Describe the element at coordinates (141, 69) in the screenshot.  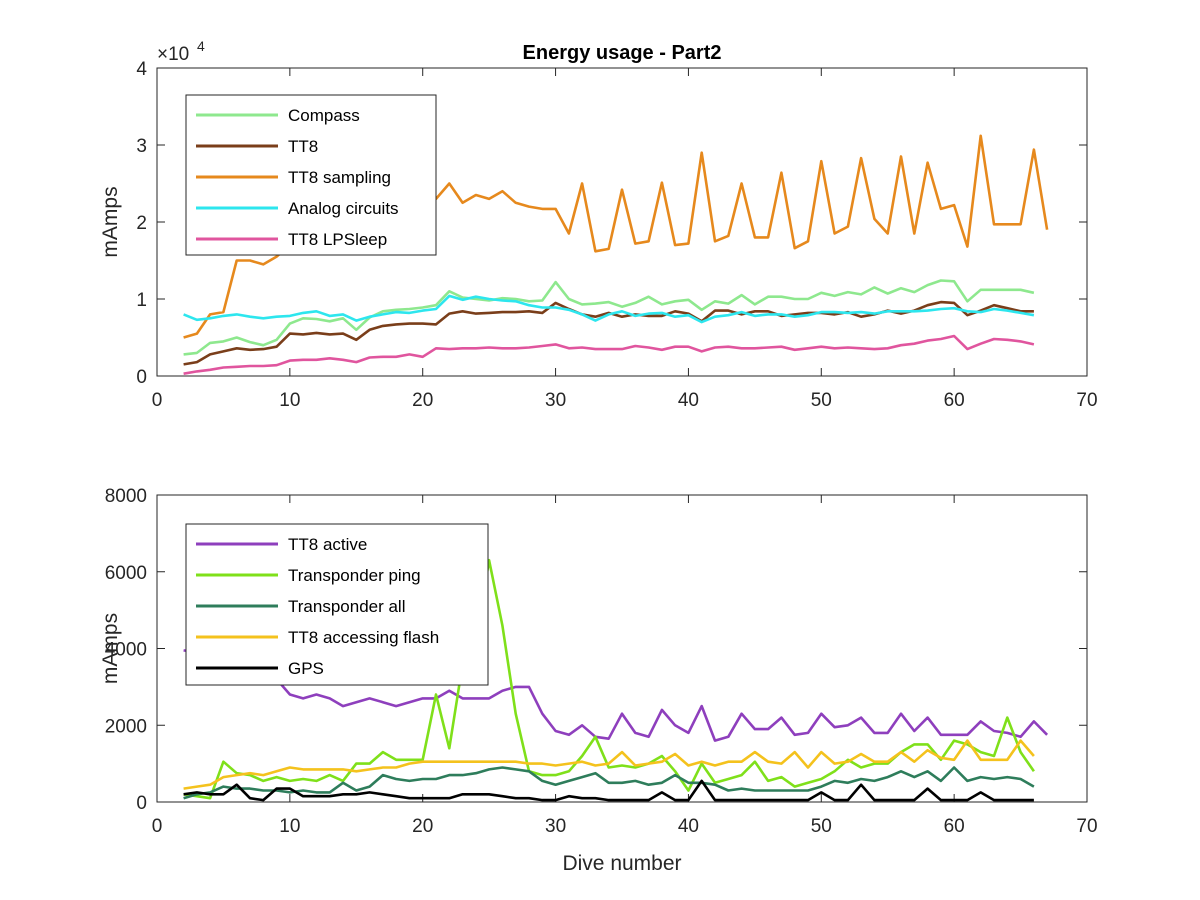
I see `y-tick-label: 4` at that location.